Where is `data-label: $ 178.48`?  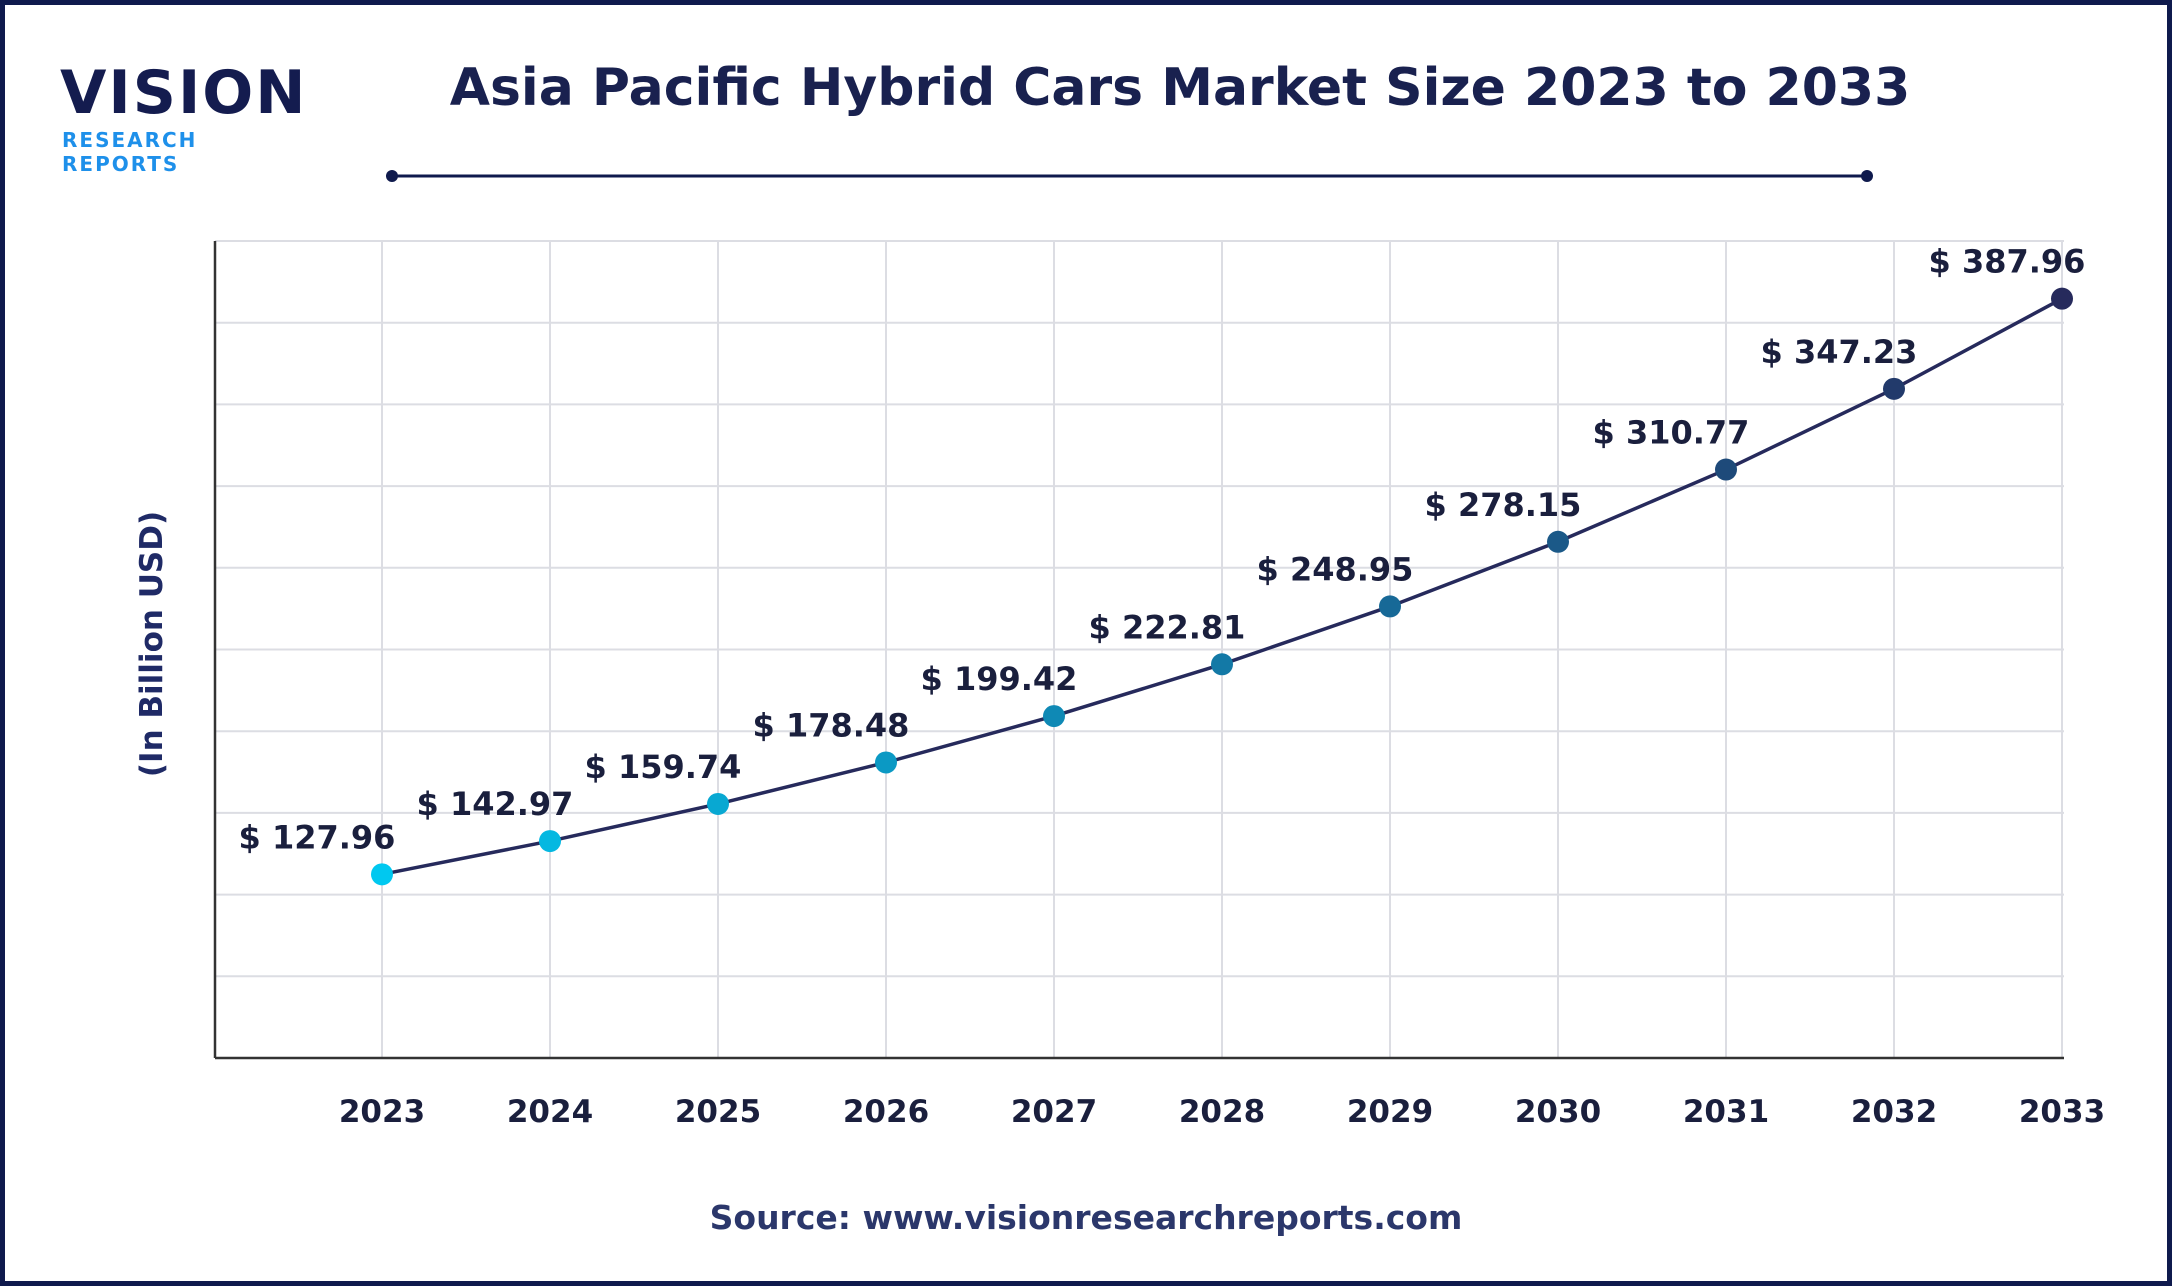
data-label: $ 178.48 is located at coordinates (831, 725).